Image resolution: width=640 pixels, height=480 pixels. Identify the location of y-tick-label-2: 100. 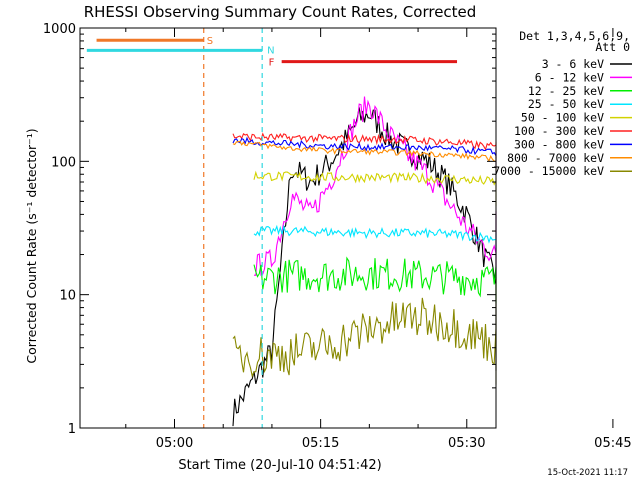
(63, 162).